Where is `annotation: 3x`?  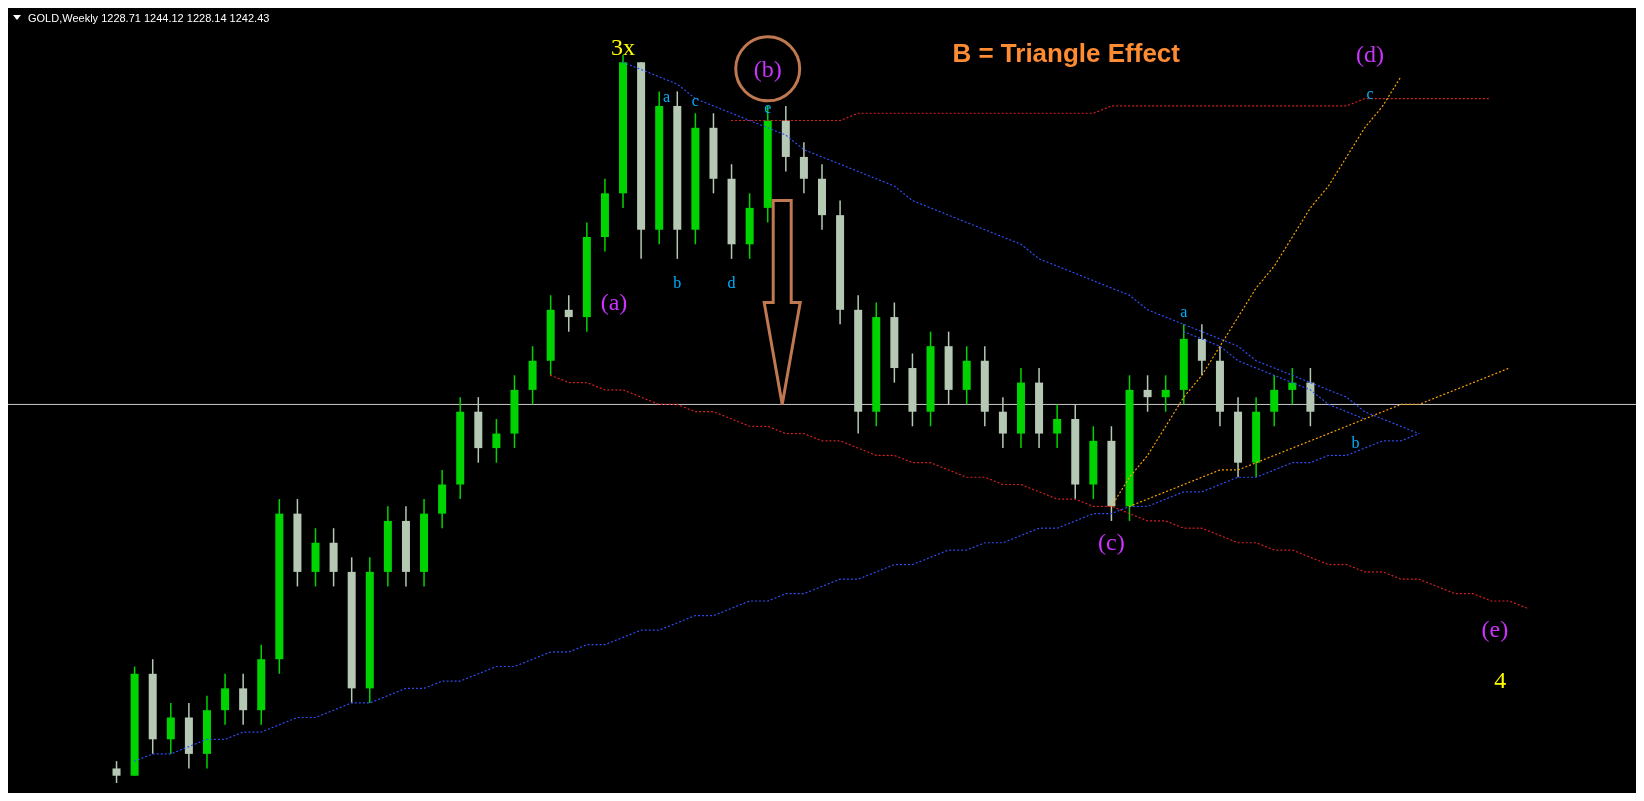 annotation: 3x is located at coordinates (623, 47).